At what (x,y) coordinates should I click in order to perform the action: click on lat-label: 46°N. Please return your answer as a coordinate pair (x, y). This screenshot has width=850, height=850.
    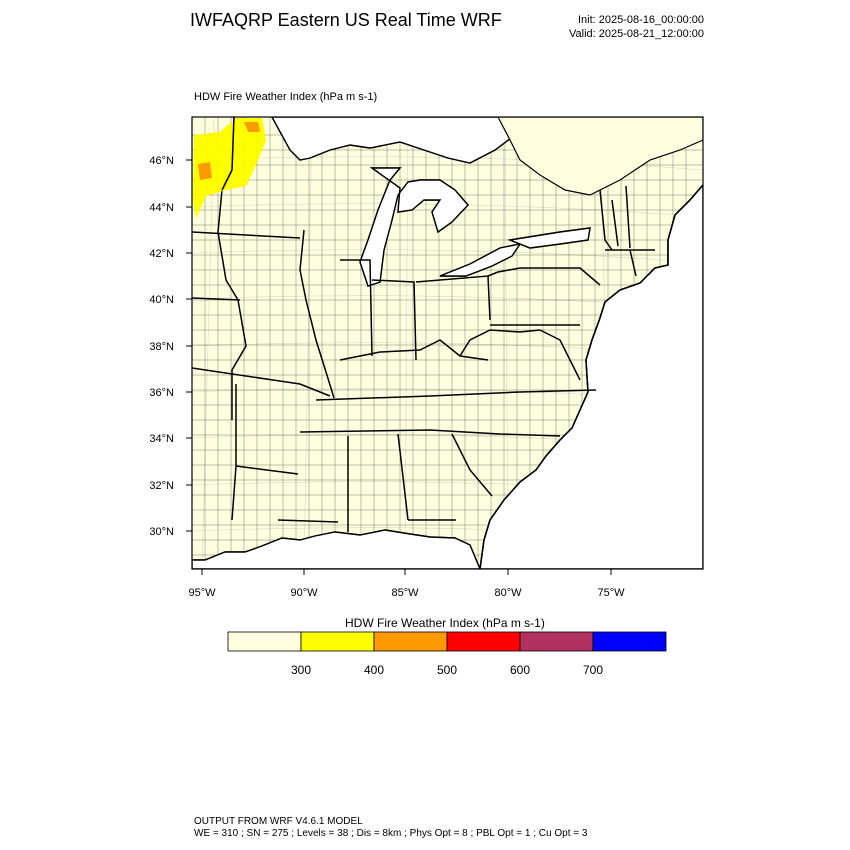
    Looking at the image, I should click on (161, 161).